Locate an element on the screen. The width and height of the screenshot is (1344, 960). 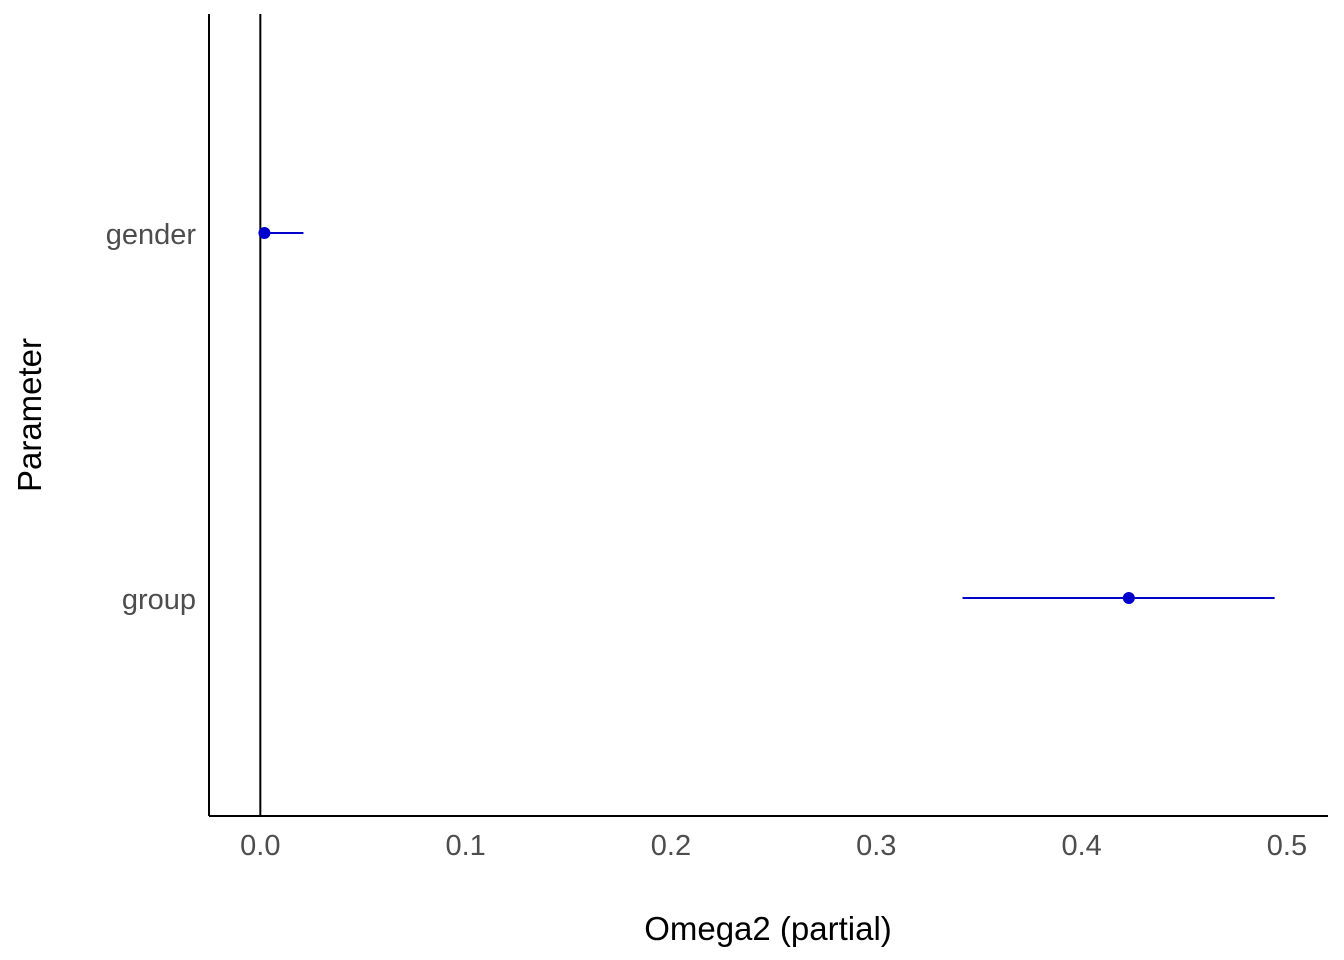
x-tick-label: 0.5 is located at coordinates (1287, 846).